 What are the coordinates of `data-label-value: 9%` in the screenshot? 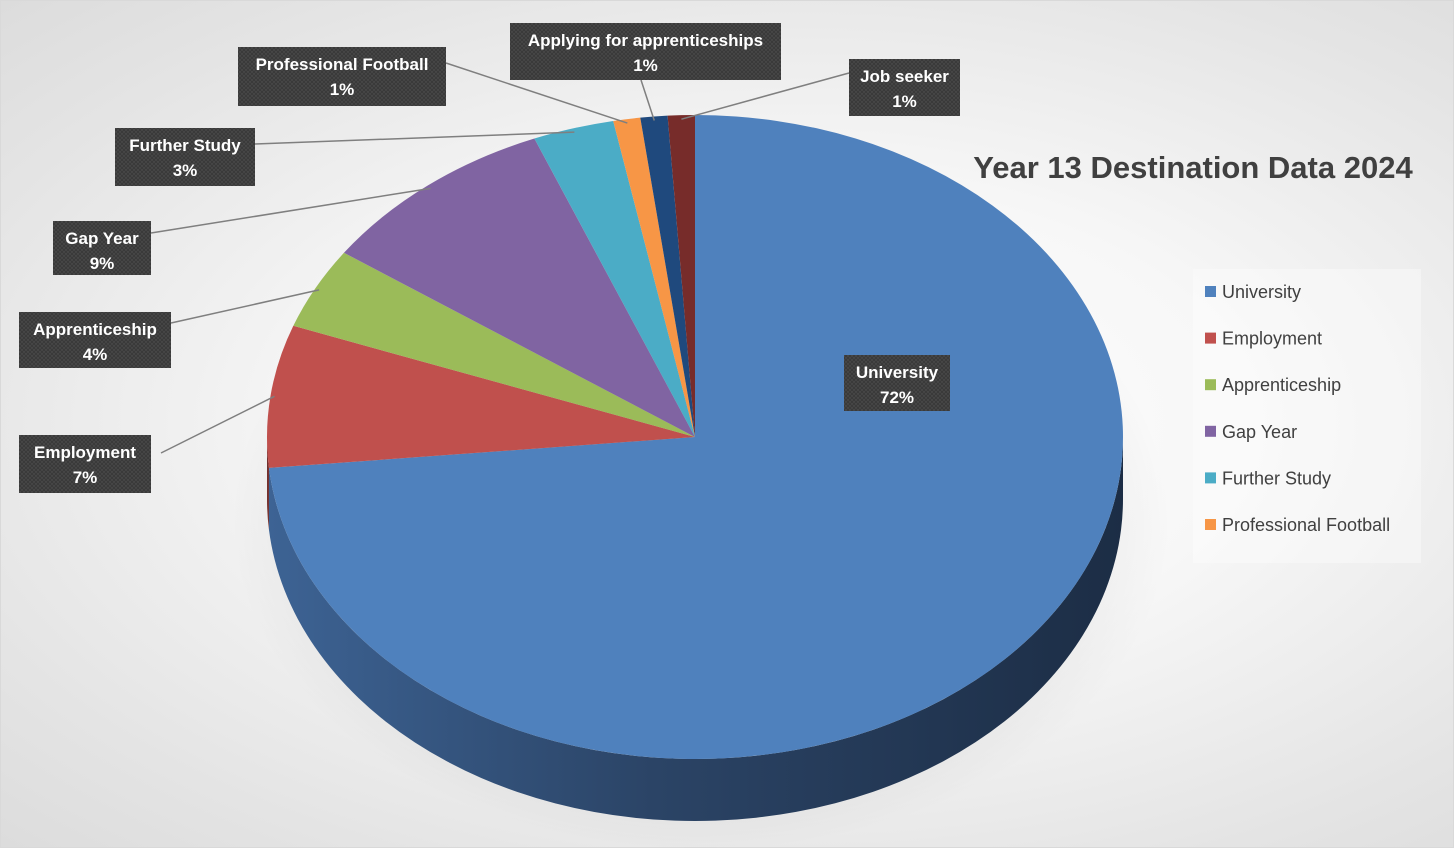 It's located at (102, 263).